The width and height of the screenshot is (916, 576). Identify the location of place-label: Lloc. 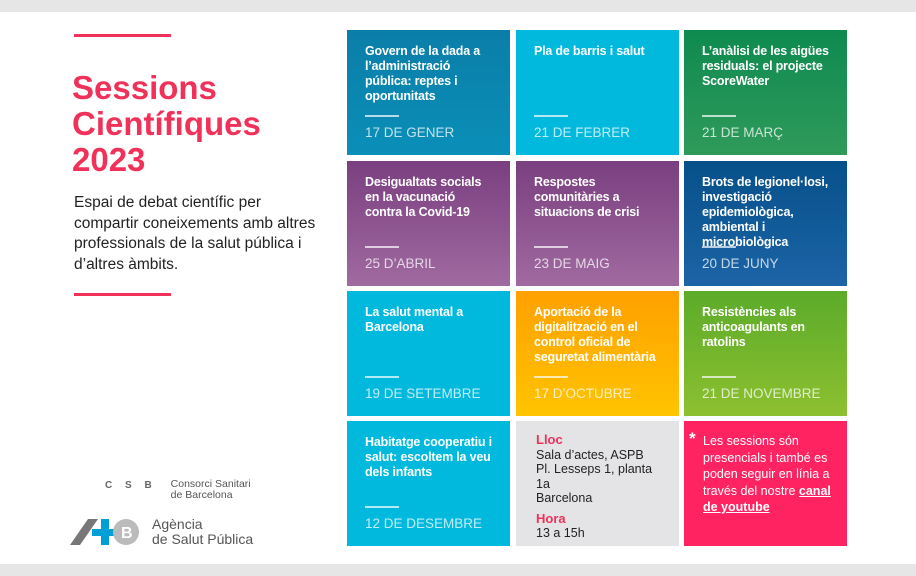
(549, 439).